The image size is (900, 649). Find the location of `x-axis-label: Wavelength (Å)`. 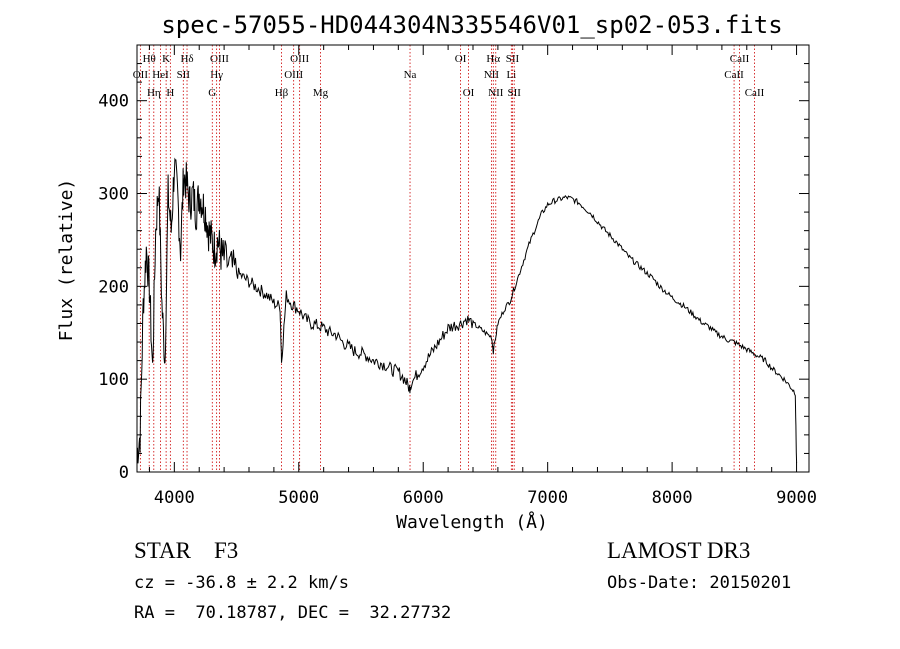

x-axis-label: Wavelength (Å) is located at coordinates (472, 522).